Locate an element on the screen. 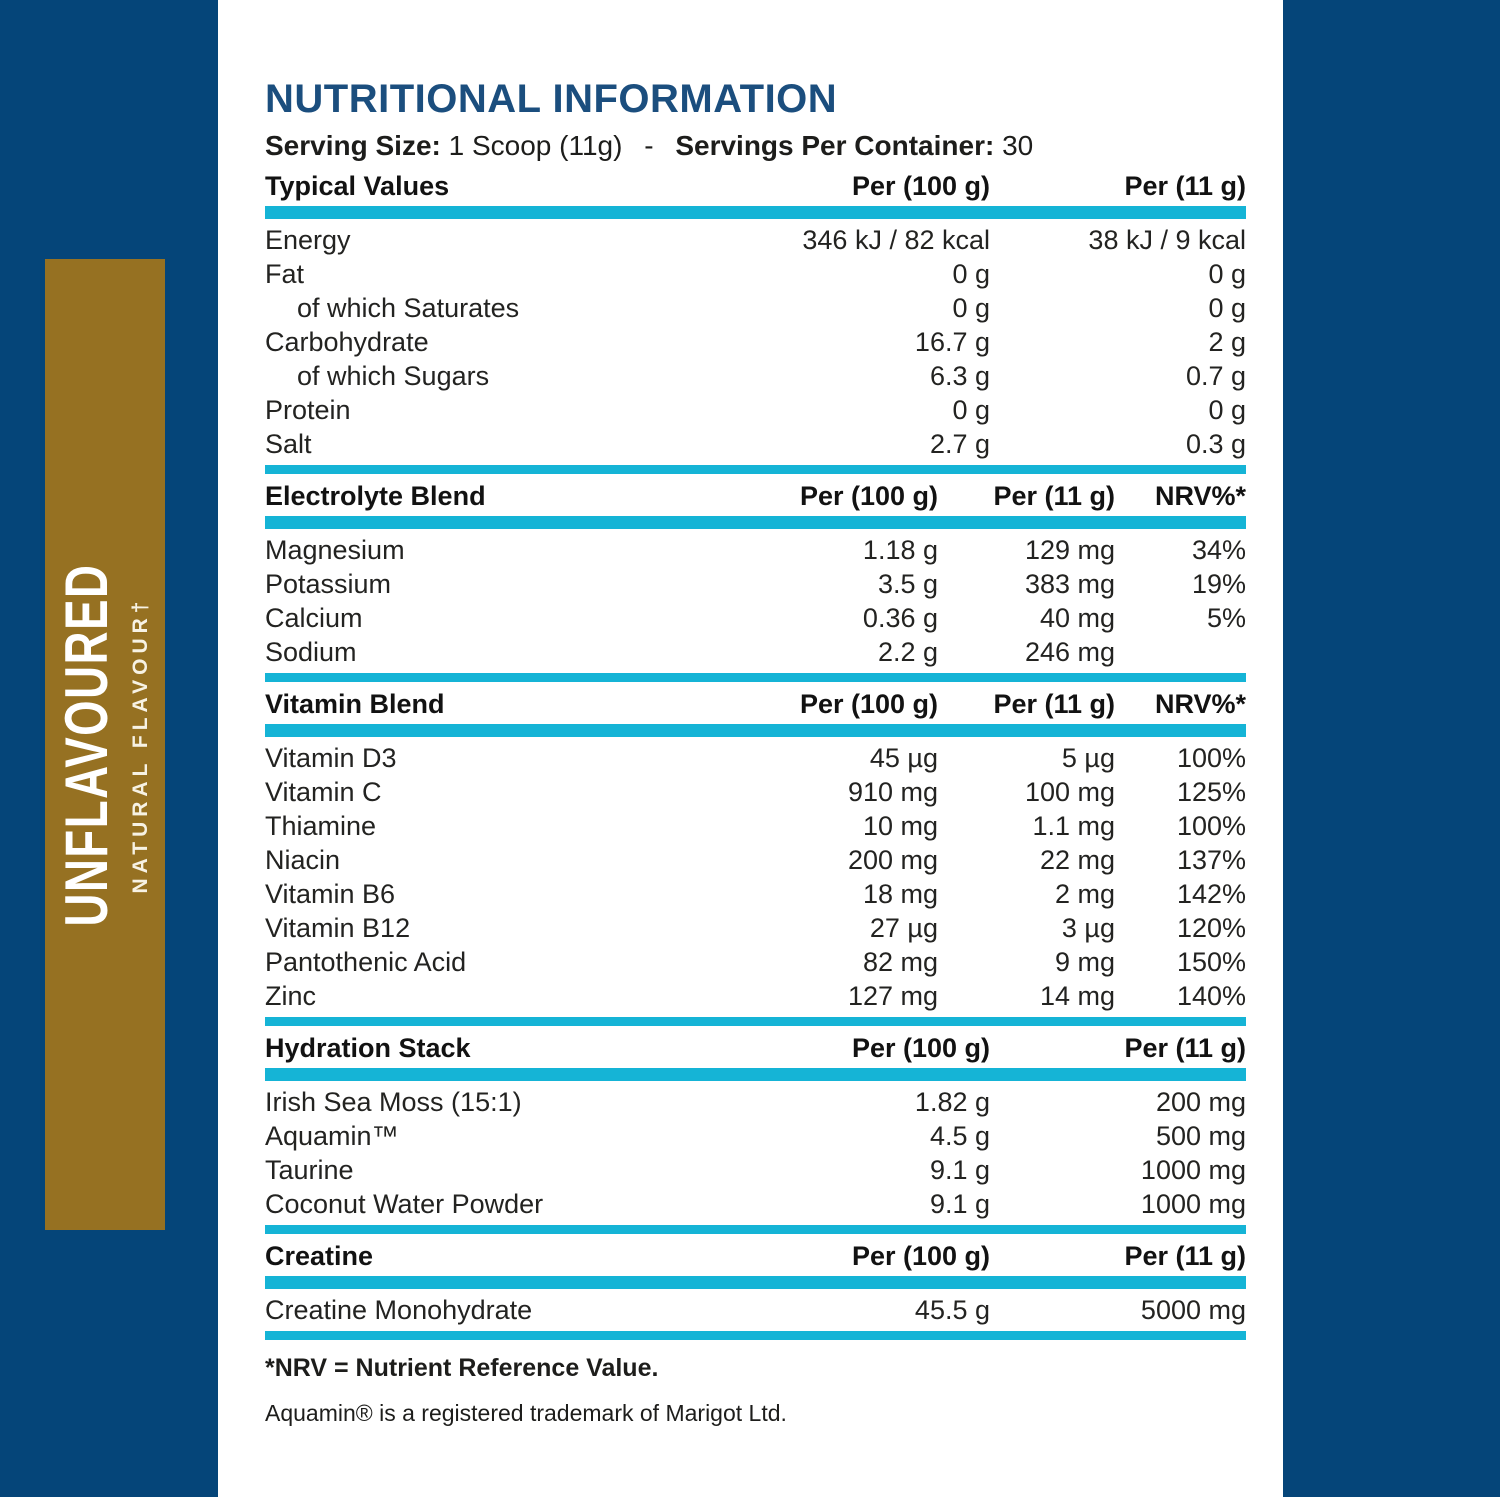 Image resolution: width=1500 pixels, height=1500 pixels. hydration-stack-header-label: Hydration Stack is located at coordinates (368, 1048).